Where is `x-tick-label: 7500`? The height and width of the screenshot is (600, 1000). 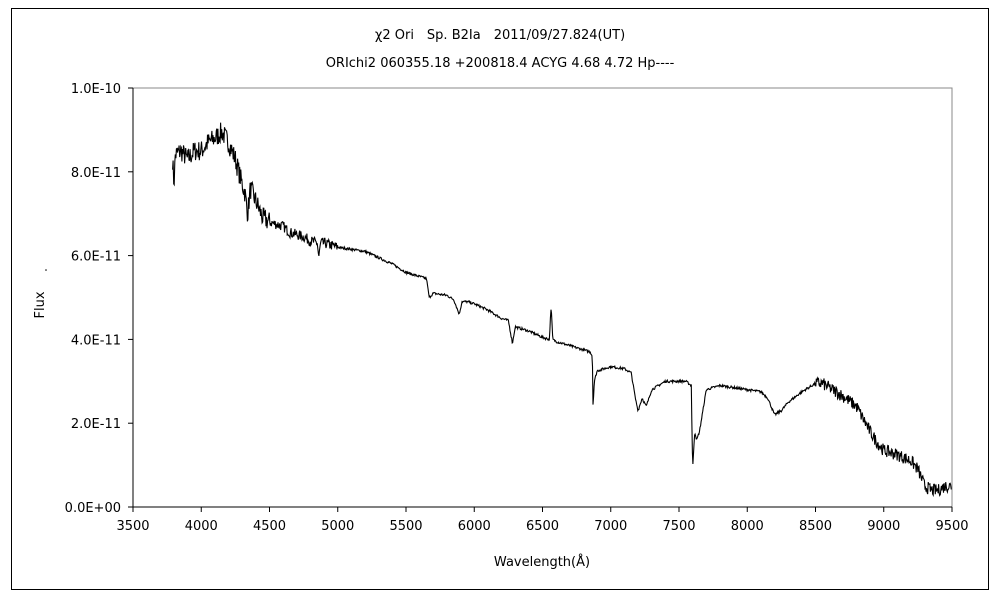 x-tick-label: 7500 is located at coordinates (678, 526).